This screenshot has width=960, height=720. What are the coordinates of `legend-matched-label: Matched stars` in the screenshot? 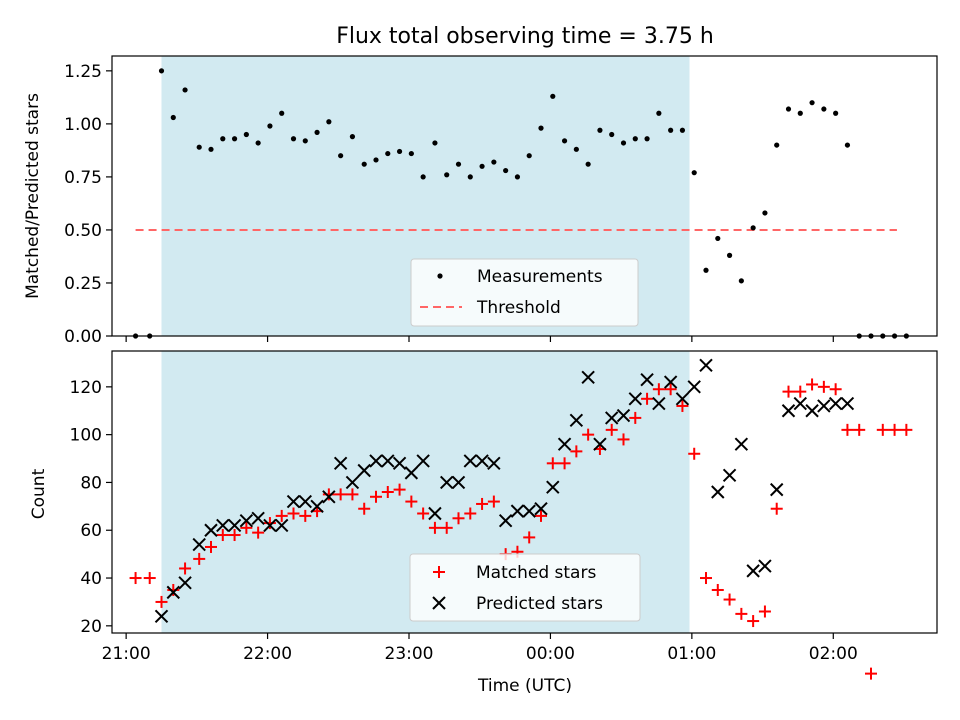 It's located at (536, 573).